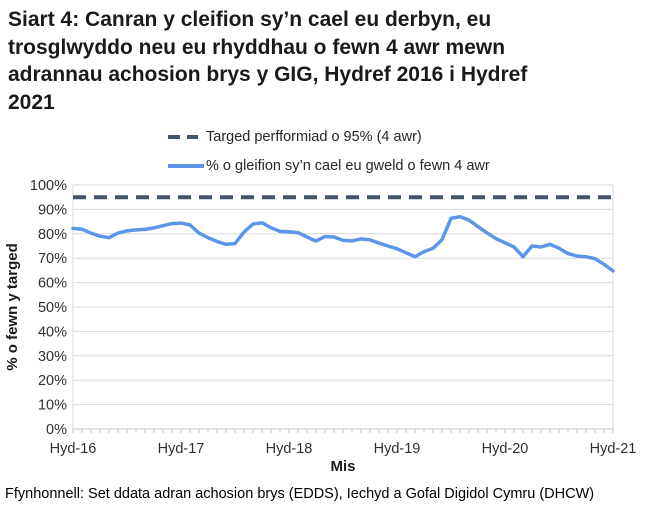  I want to click on y-tick-label: 0%, so click(56, 430).